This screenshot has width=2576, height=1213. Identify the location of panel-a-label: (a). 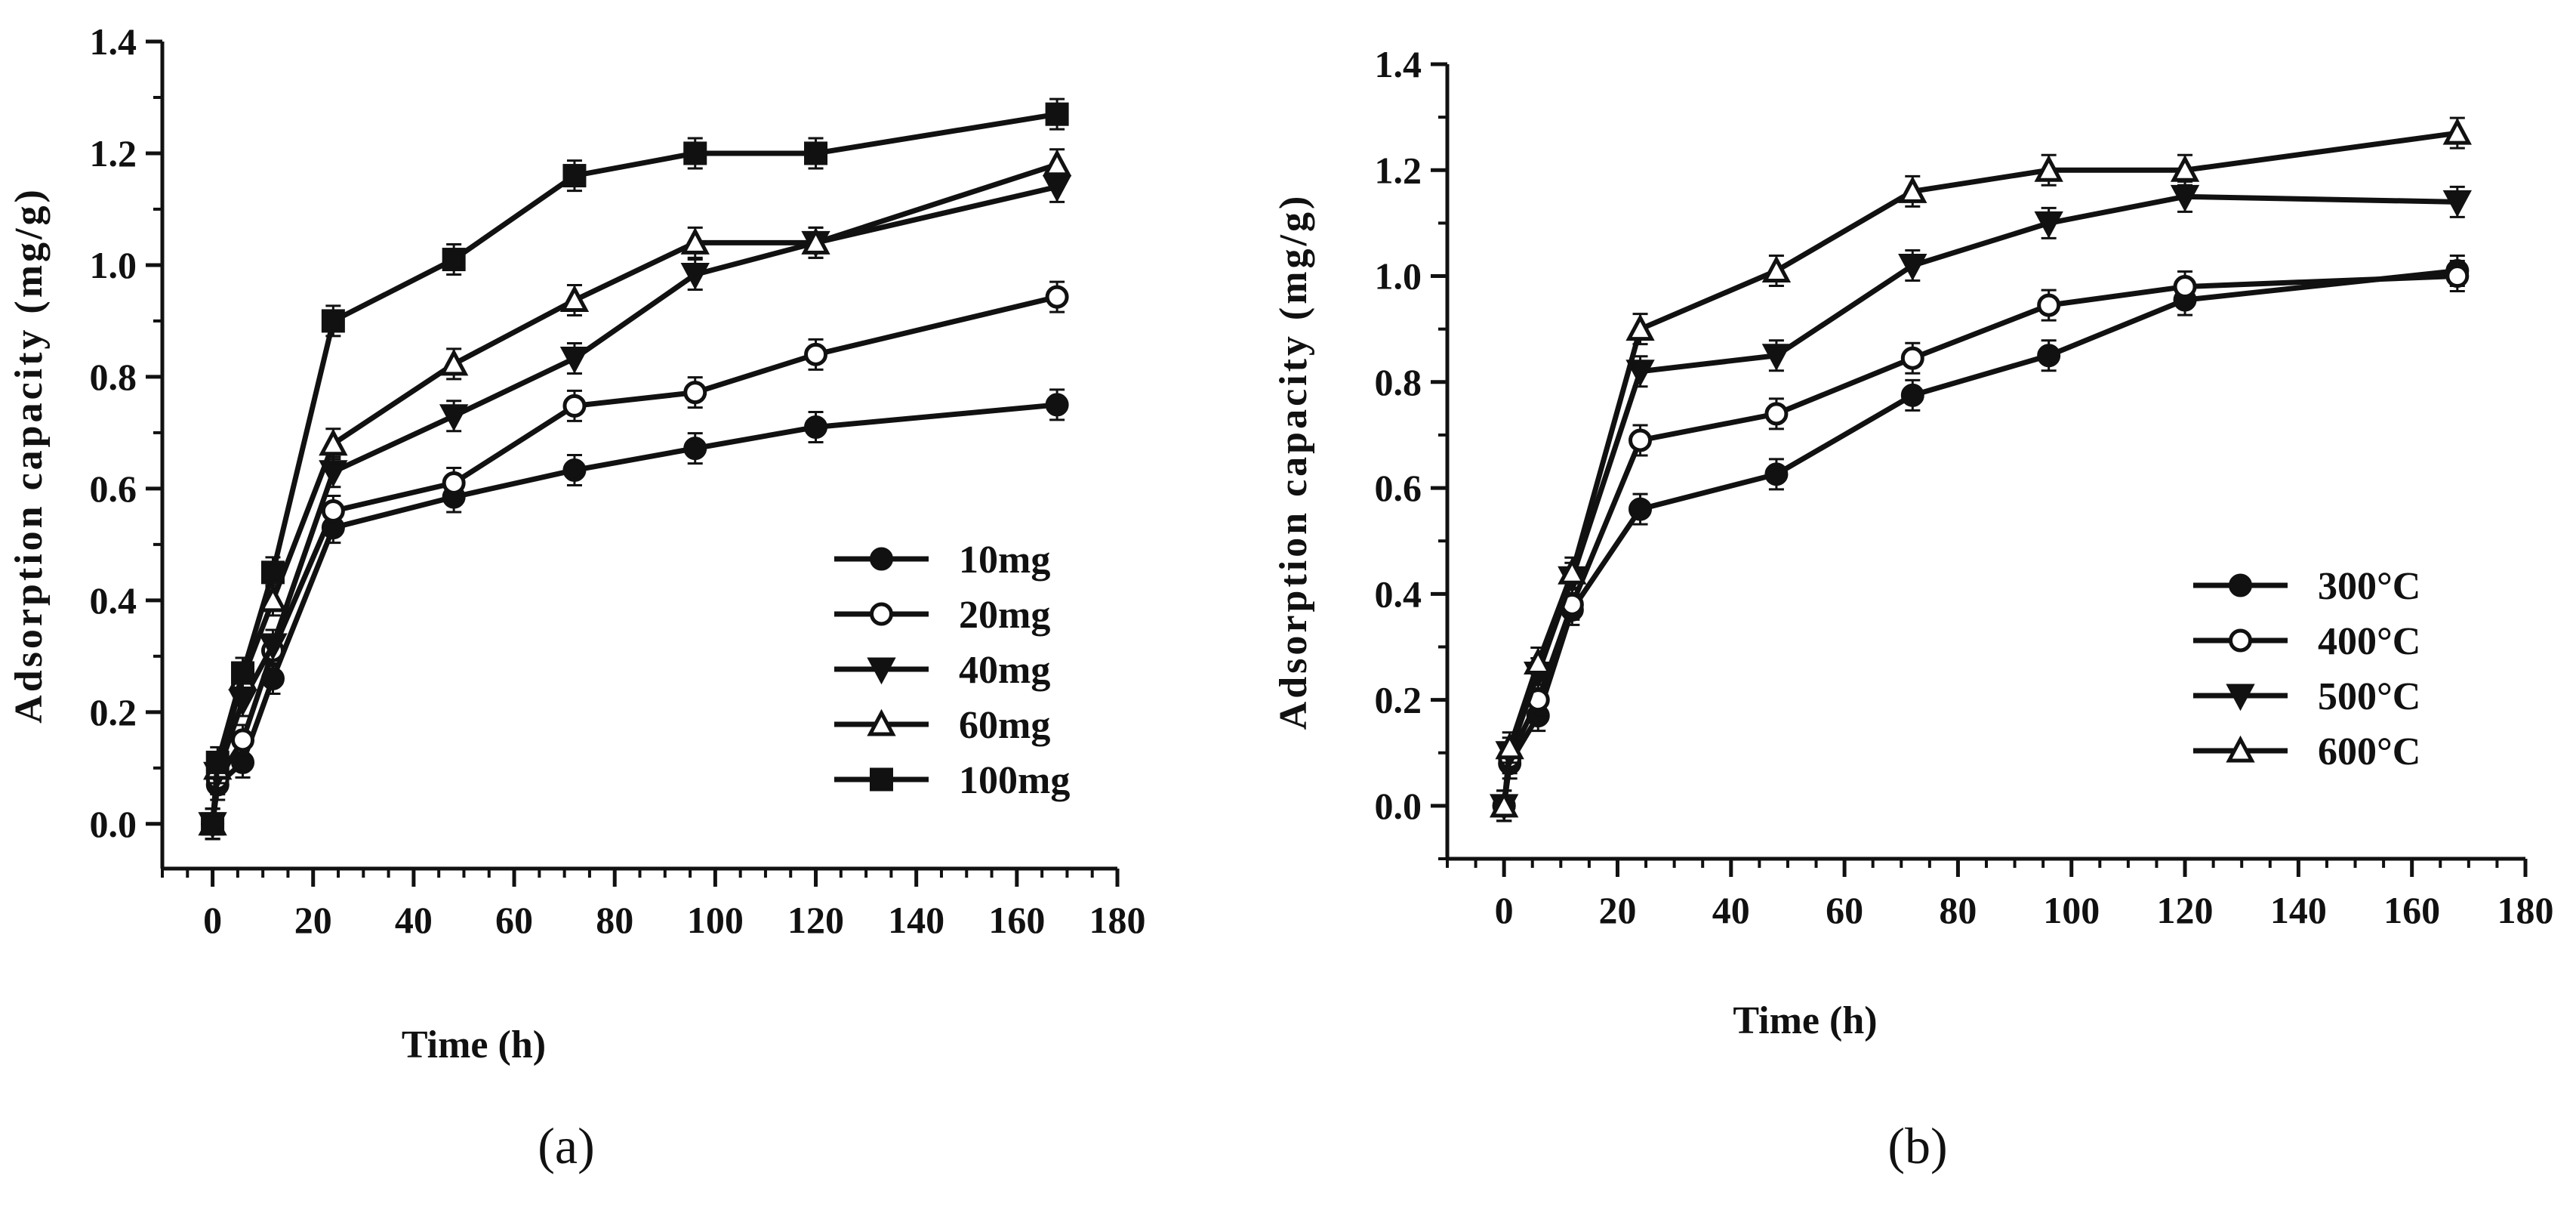
(566, 1146).